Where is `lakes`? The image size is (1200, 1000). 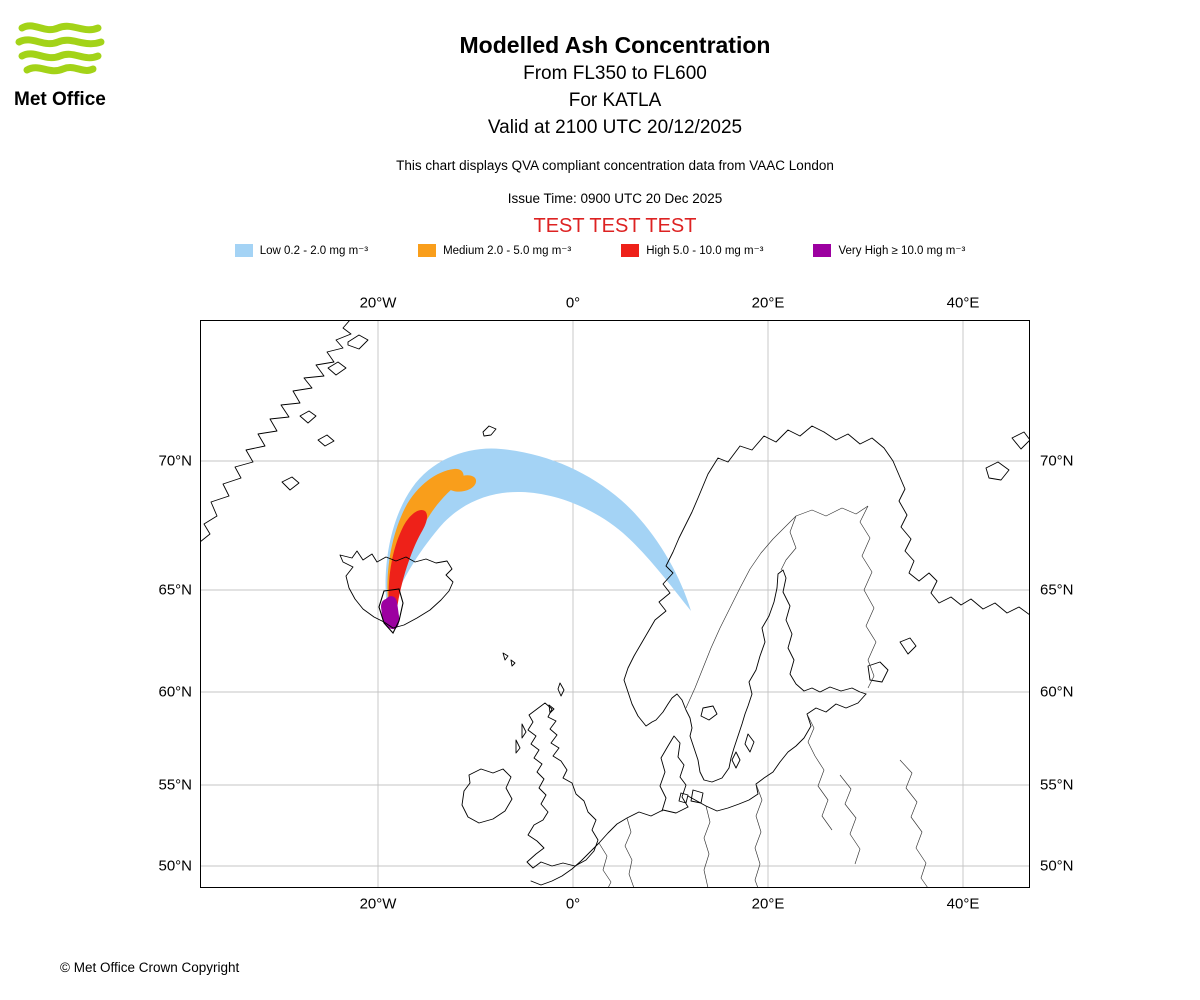
lakes is located at coordinates (808, 679).